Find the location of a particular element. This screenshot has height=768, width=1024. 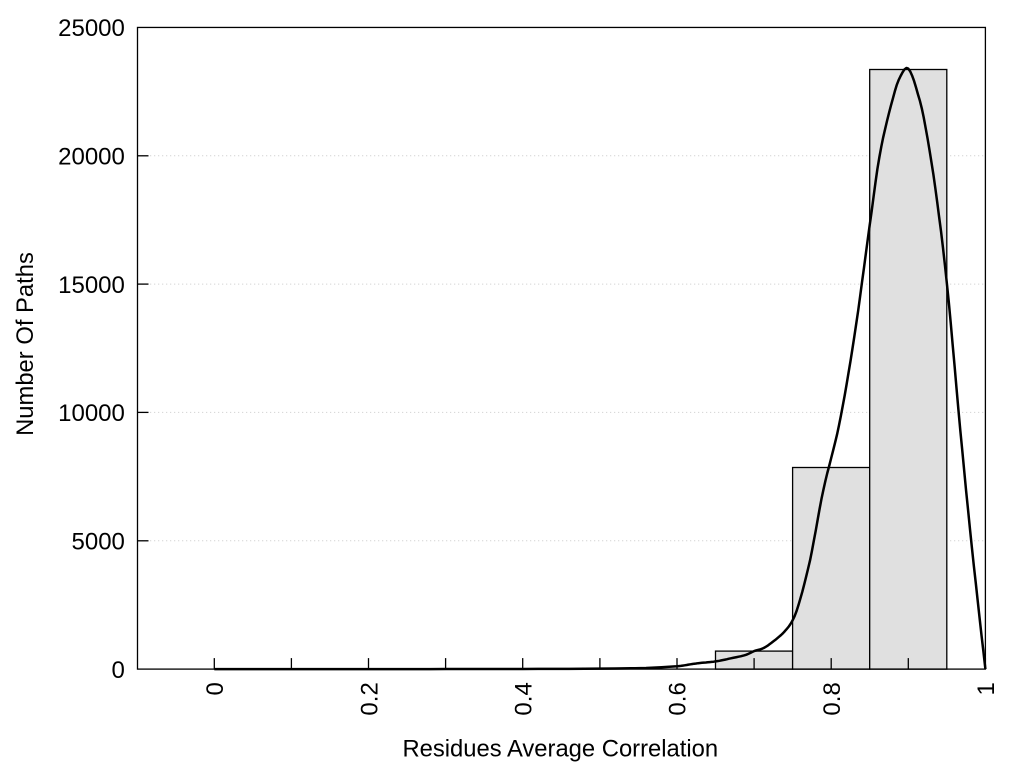

svg-text: 0.2 is located at coordinates (369, 698).